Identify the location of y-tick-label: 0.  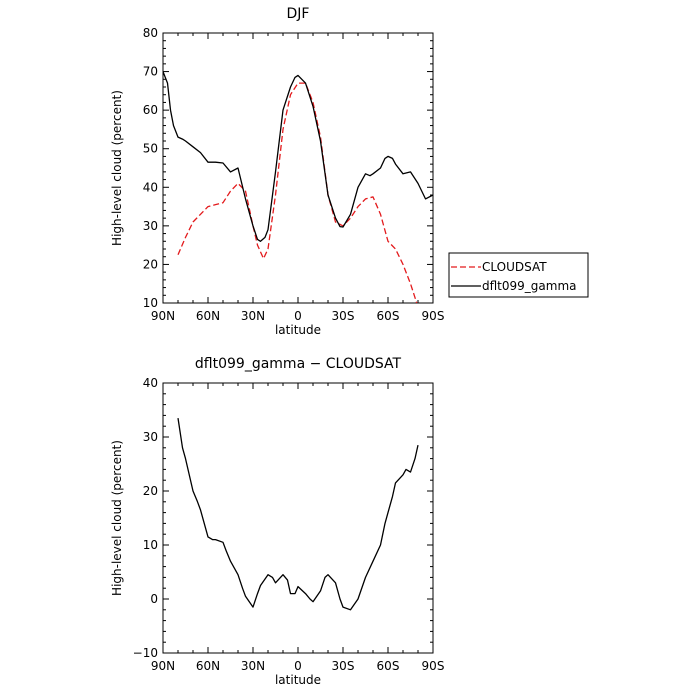
(154, 599).